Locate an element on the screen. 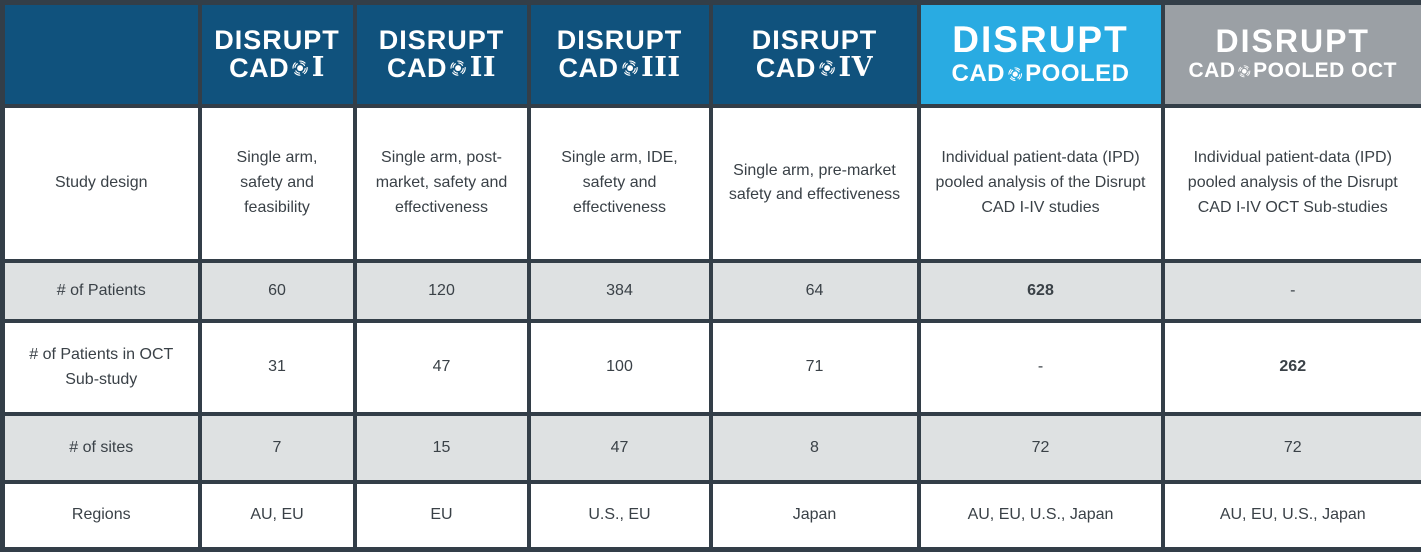 The height and width of the screenshot is (552, 1421). table-row: # of sites 7 15 47 8 72 72 is located at coordinates (710, 448).